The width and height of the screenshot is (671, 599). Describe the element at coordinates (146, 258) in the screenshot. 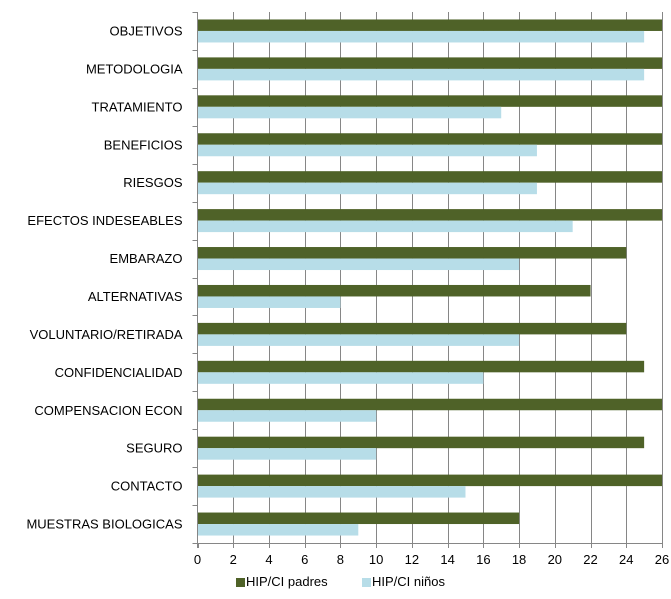

I see `category-label-6: EMBARAZO` at that location.